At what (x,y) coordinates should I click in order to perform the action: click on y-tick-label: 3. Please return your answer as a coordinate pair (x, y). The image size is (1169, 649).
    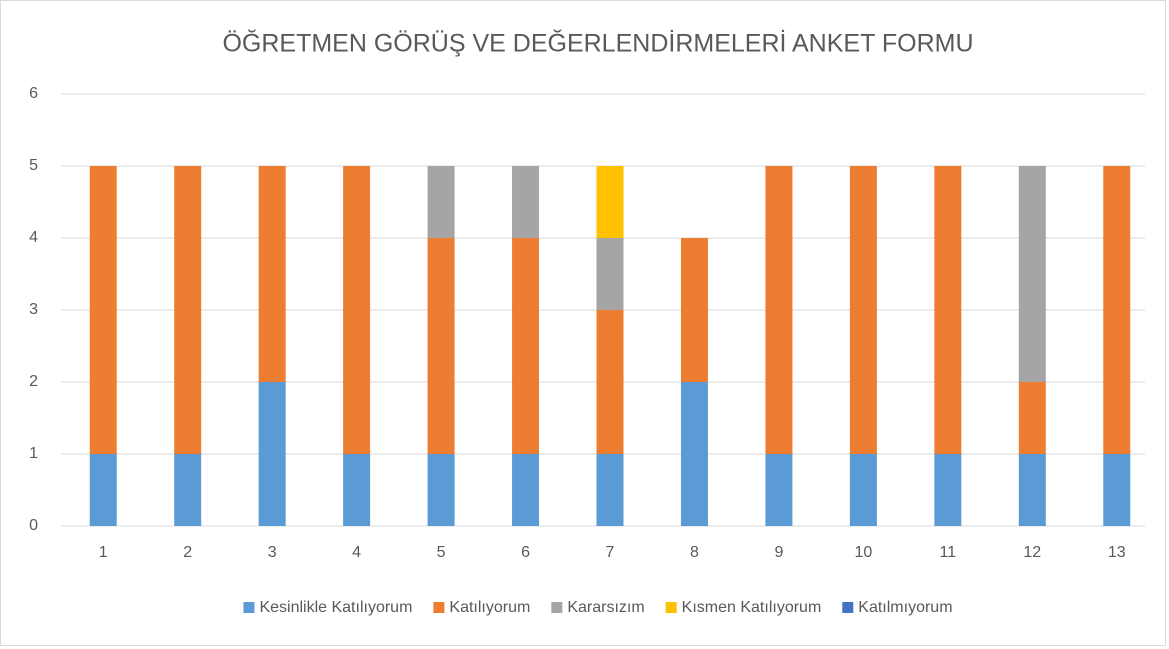
    Looking at the image, I should click on (33, 309).